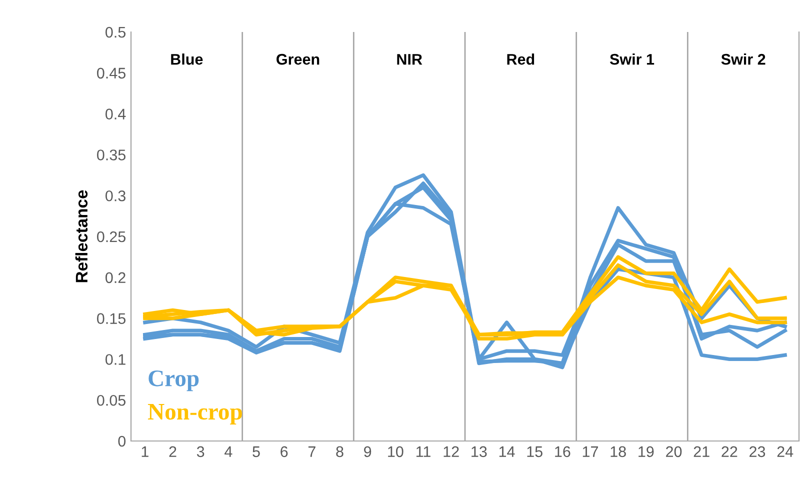  What do you see at coordinates (562, 452) in the screenshot?
I see `x-tick-label: 16` at bounding box center [562, 452].